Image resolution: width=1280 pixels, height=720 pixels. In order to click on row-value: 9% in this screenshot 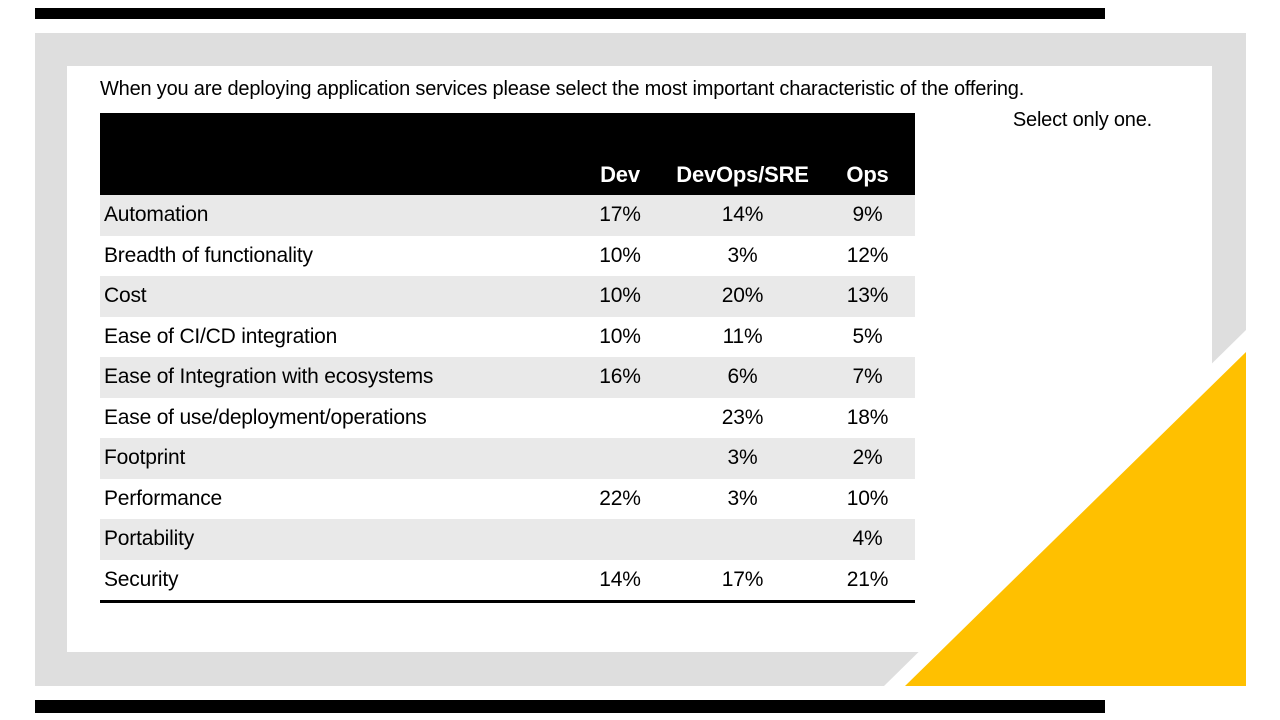, I will do `click(867, 215)`.